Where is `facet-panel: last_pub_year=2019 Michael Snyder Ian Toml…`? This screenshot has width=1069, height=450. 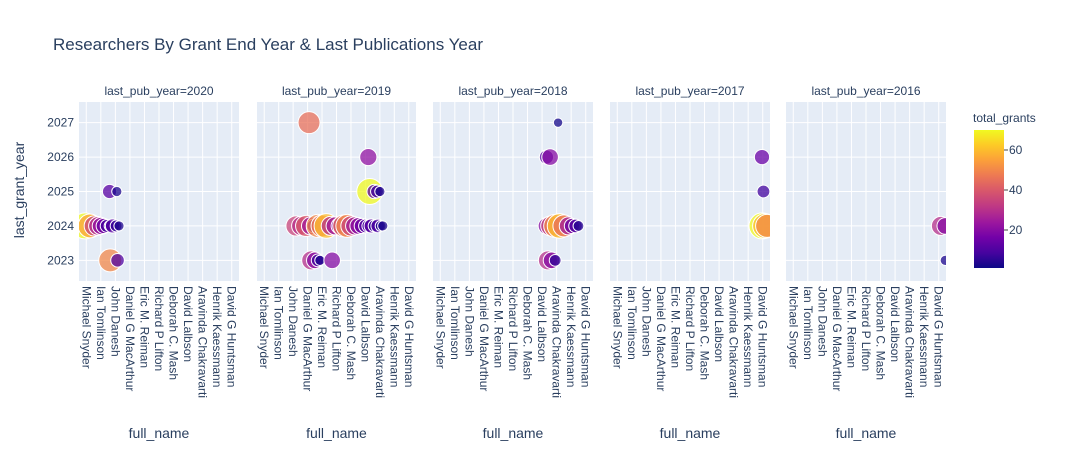
facet-panel: last_pub_year=2019 Michael Snyder Ian Toml… is located at coordinates (336, 262).